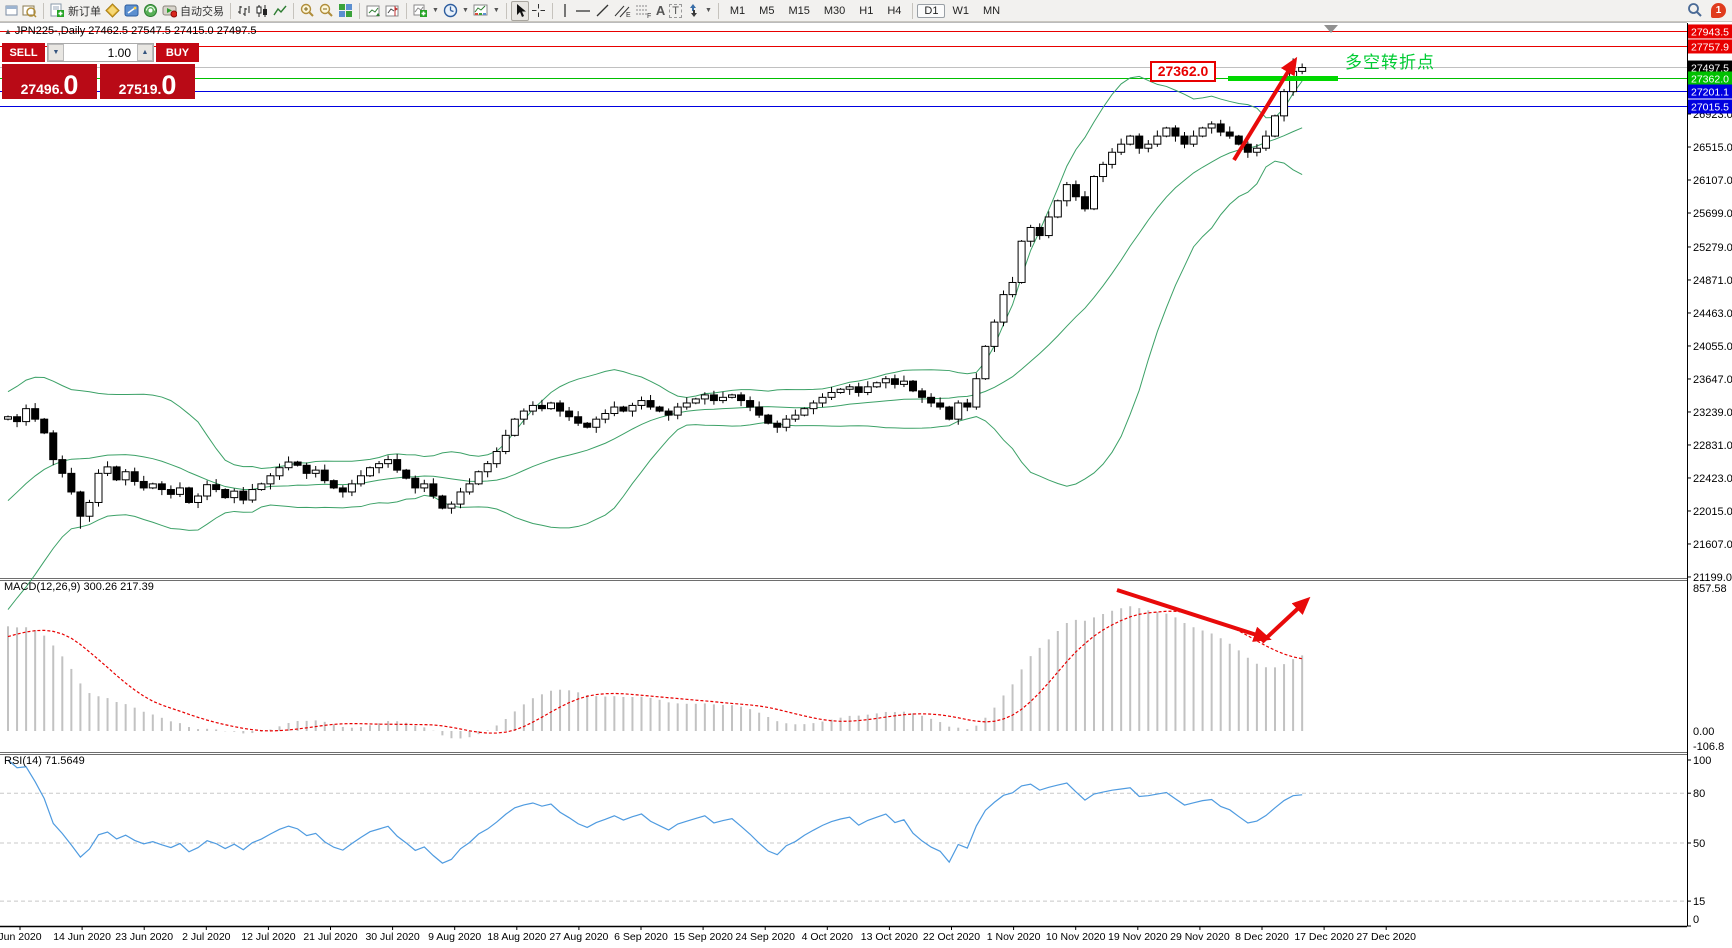 This screenshot has height=948, width=1732. I want to click on tile-windows-button, so click(345, 11).